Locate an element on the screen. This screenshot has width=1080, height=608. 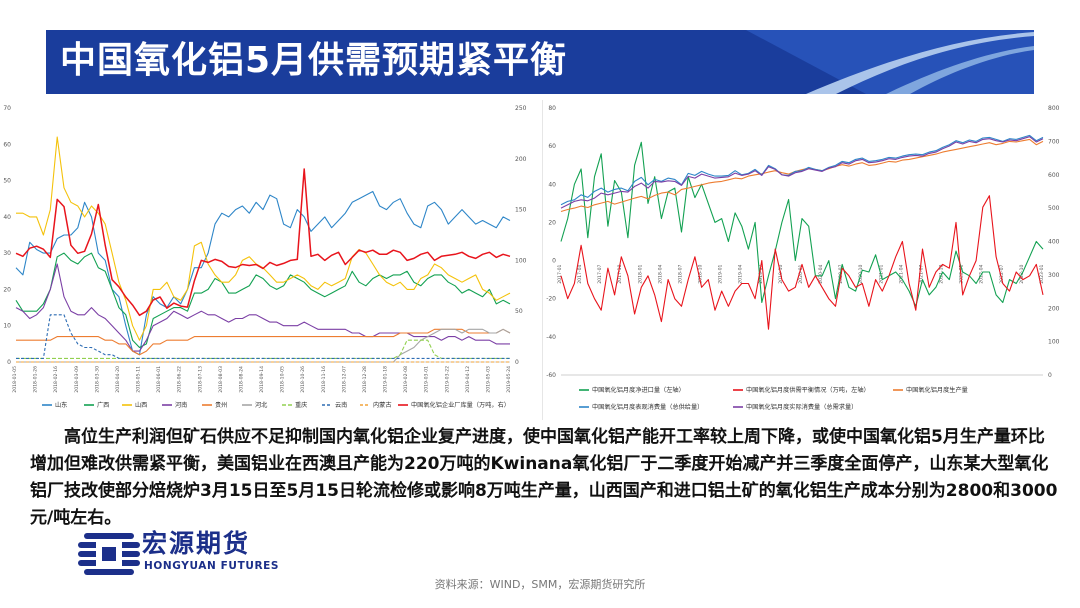
x-tick-label: 2019-05-24 is located at coordinates (509, 379).